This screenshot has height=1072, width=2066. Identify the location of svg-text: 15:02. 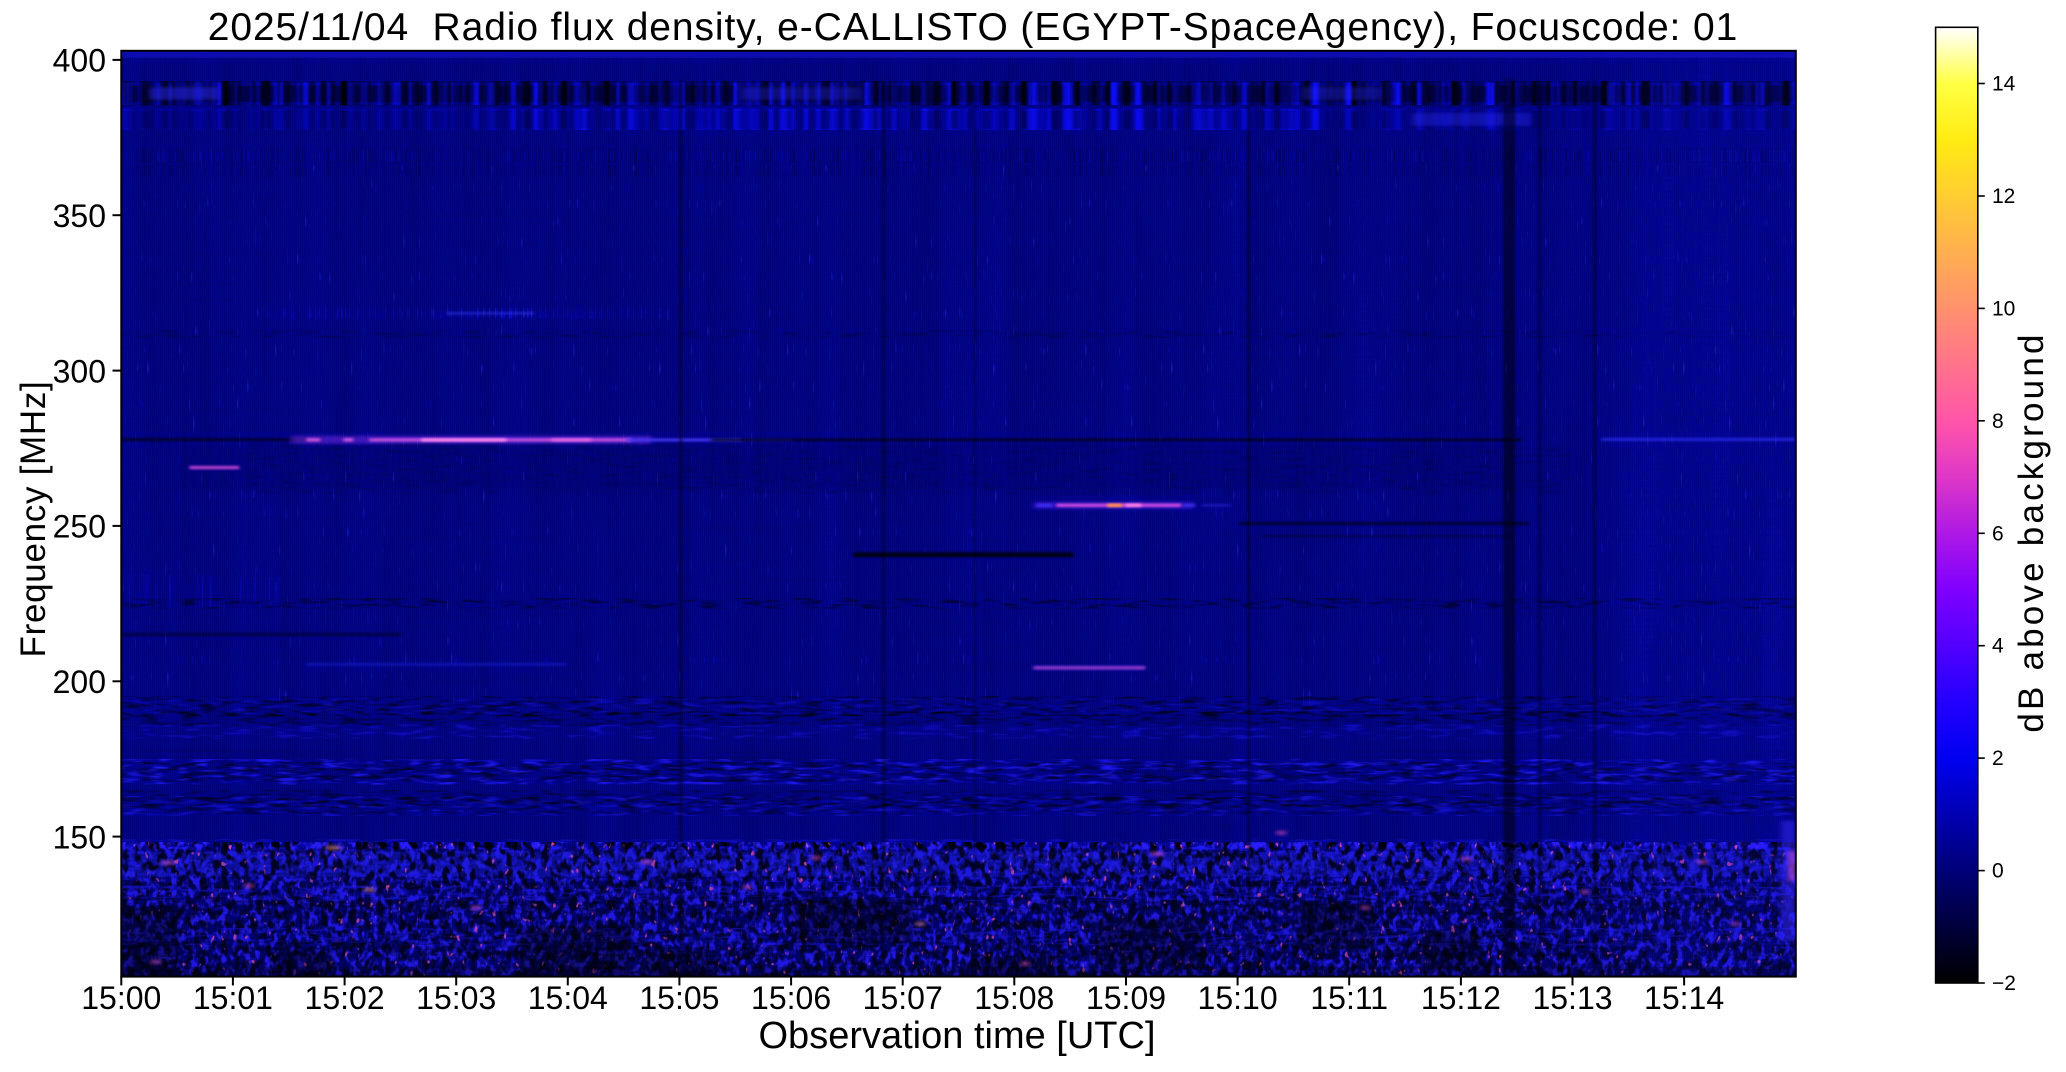
(345, 998).